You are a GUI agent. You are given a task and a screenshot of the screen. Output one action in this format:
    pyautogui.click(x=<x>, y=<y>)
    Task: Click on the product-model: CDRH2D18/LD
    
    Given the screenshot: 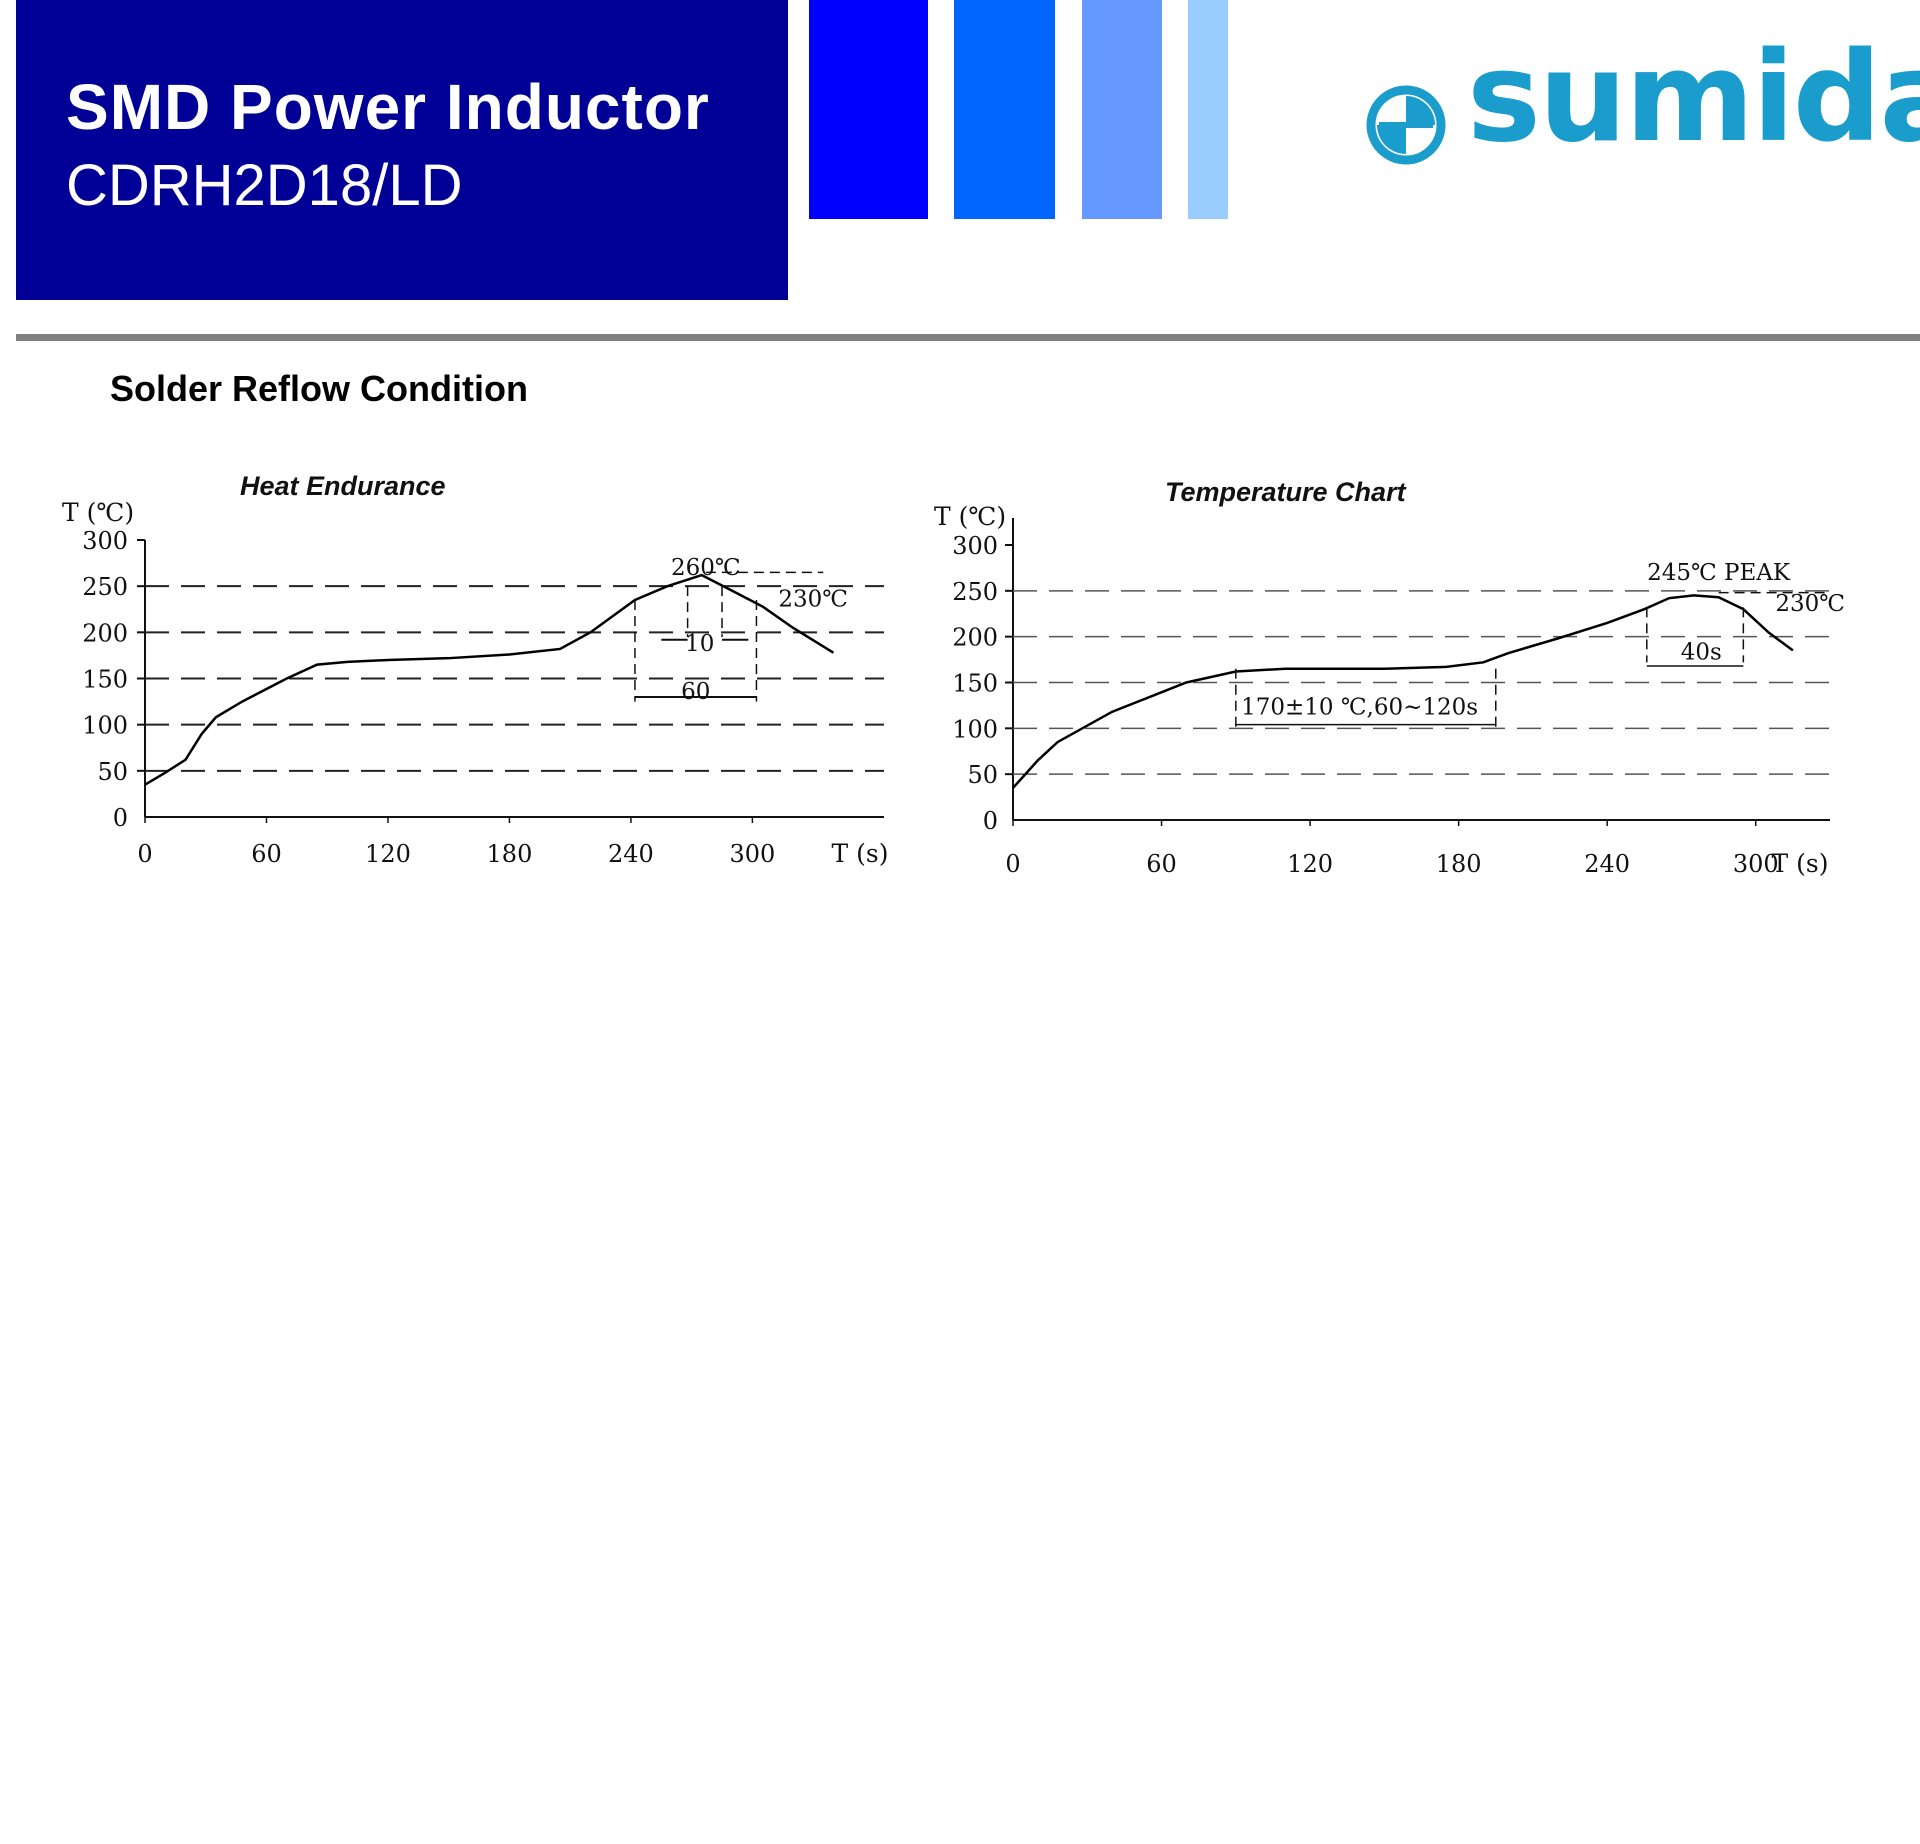 What is the action you would take?
    pyautogui.click(x=264, y=185)
    